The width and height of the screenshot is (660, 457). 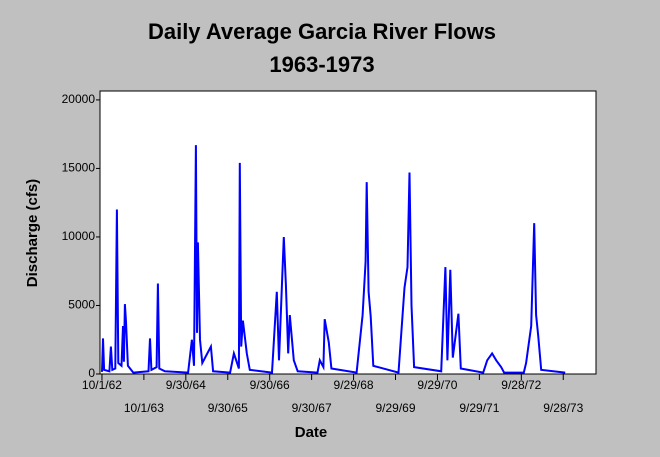 I want to click on x-tick-label: 9/29/69, so click(x=395, y=408).